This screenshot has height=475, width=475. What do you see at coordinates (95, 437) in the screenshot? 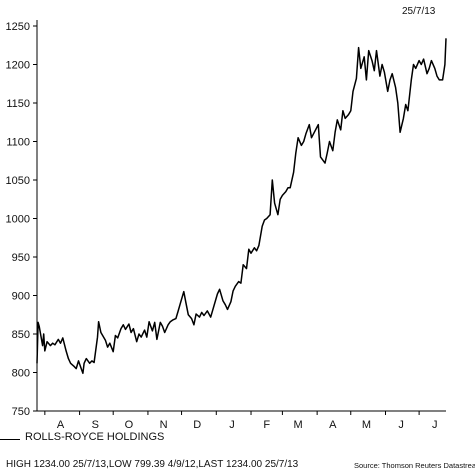
I see `legend-series-label: ROLLS-ROYCE HOLDINGS` at bounding box center [95, 437].